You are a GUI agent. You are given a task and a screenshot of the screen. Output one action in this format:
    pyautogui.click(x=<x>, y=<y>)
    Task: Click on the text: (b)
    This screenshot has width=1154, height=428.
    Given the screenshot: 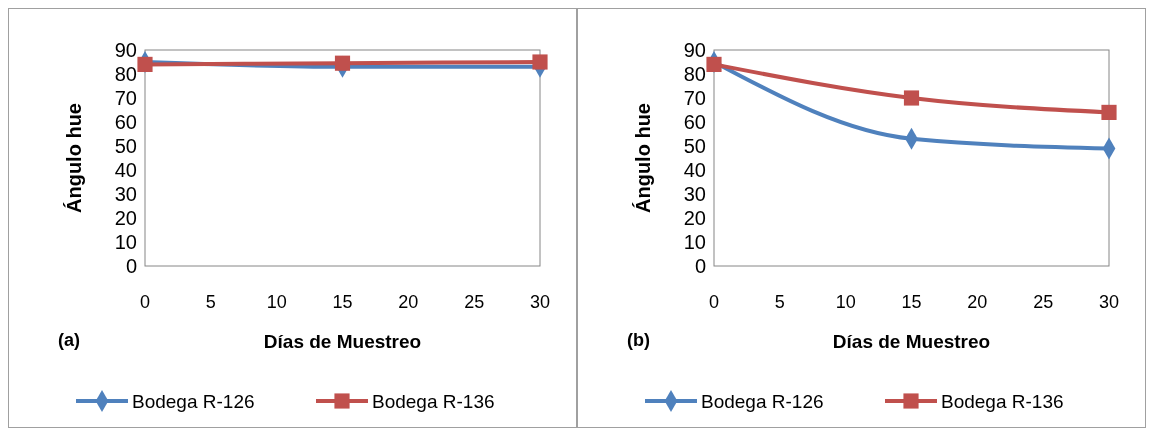 What is the action you would take?
    pyautogui.click(x=638, y=340)
    